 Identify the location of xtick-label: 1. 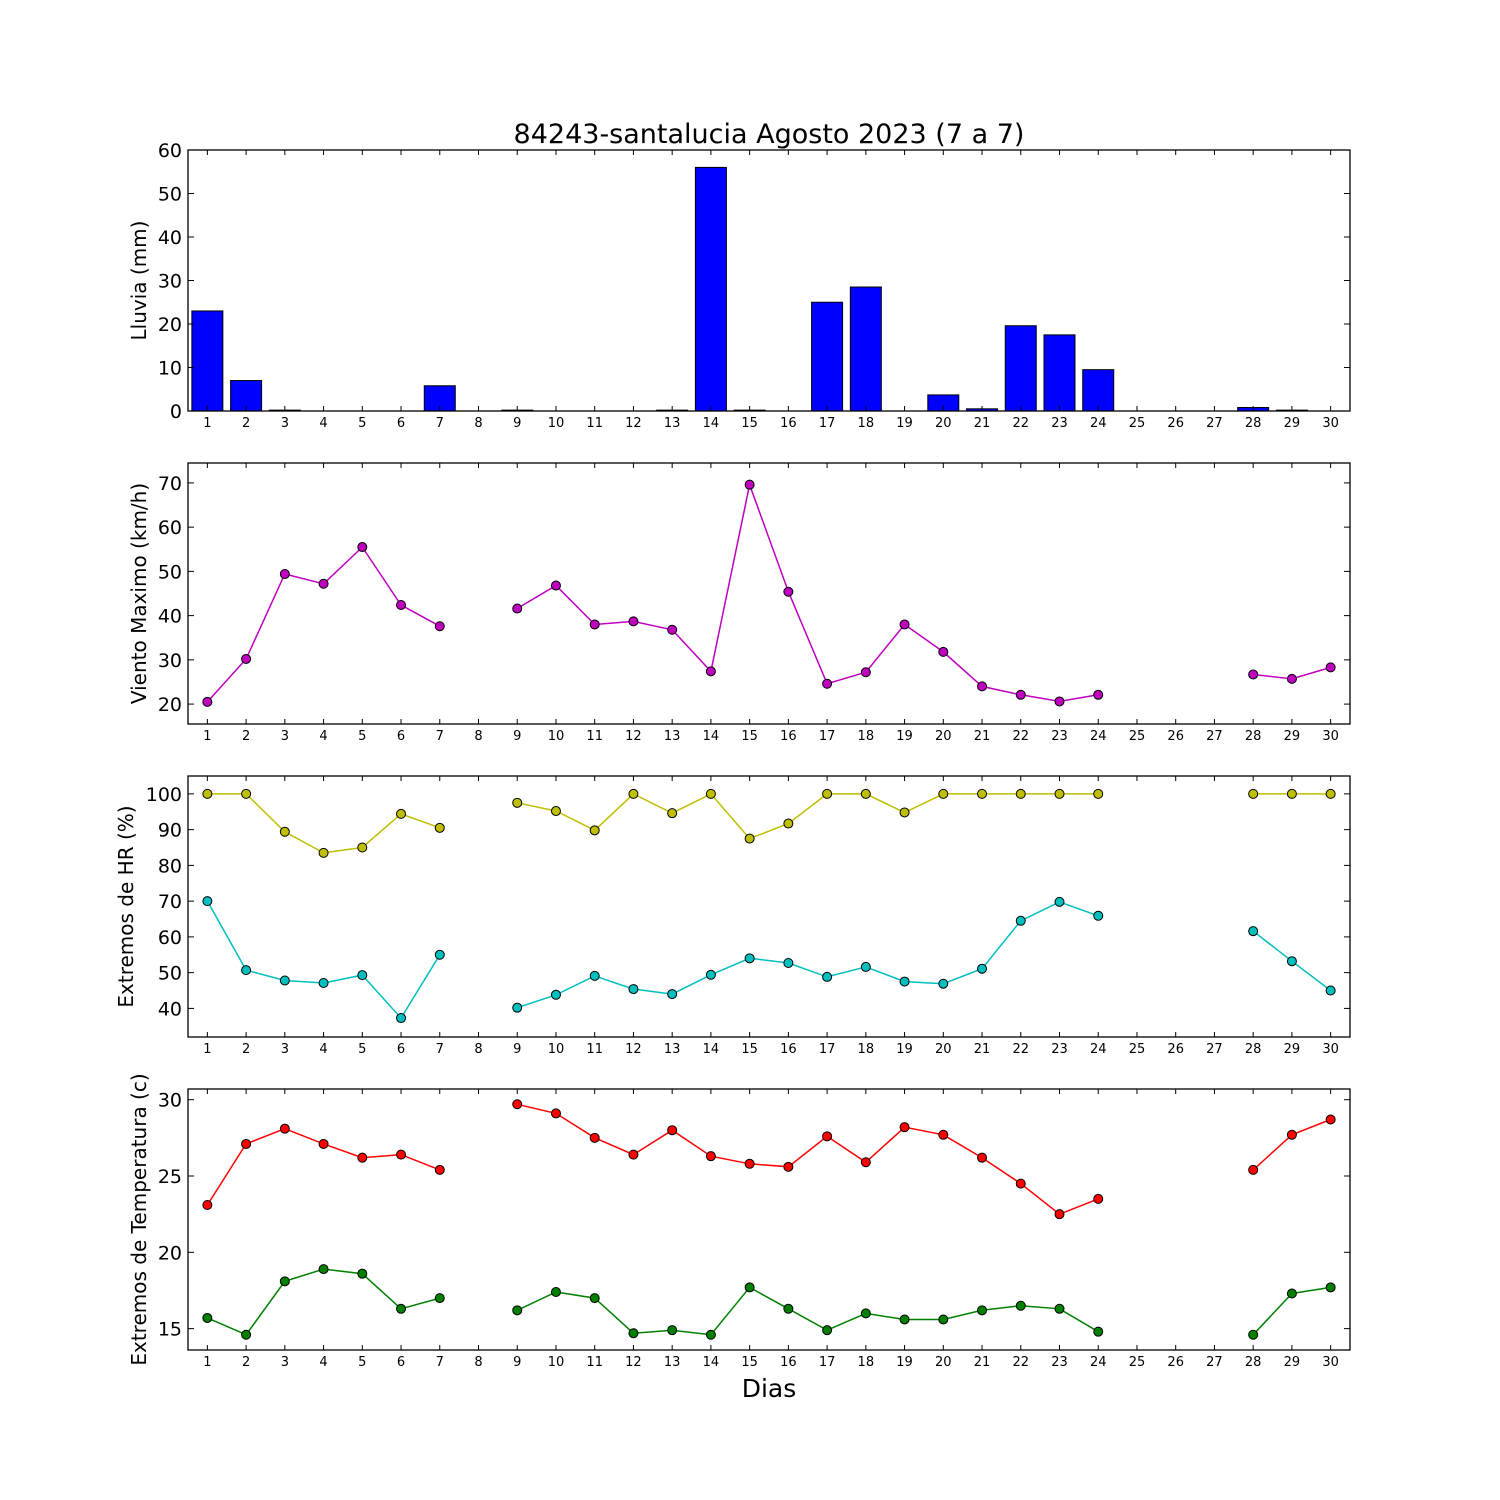
(207, 423).